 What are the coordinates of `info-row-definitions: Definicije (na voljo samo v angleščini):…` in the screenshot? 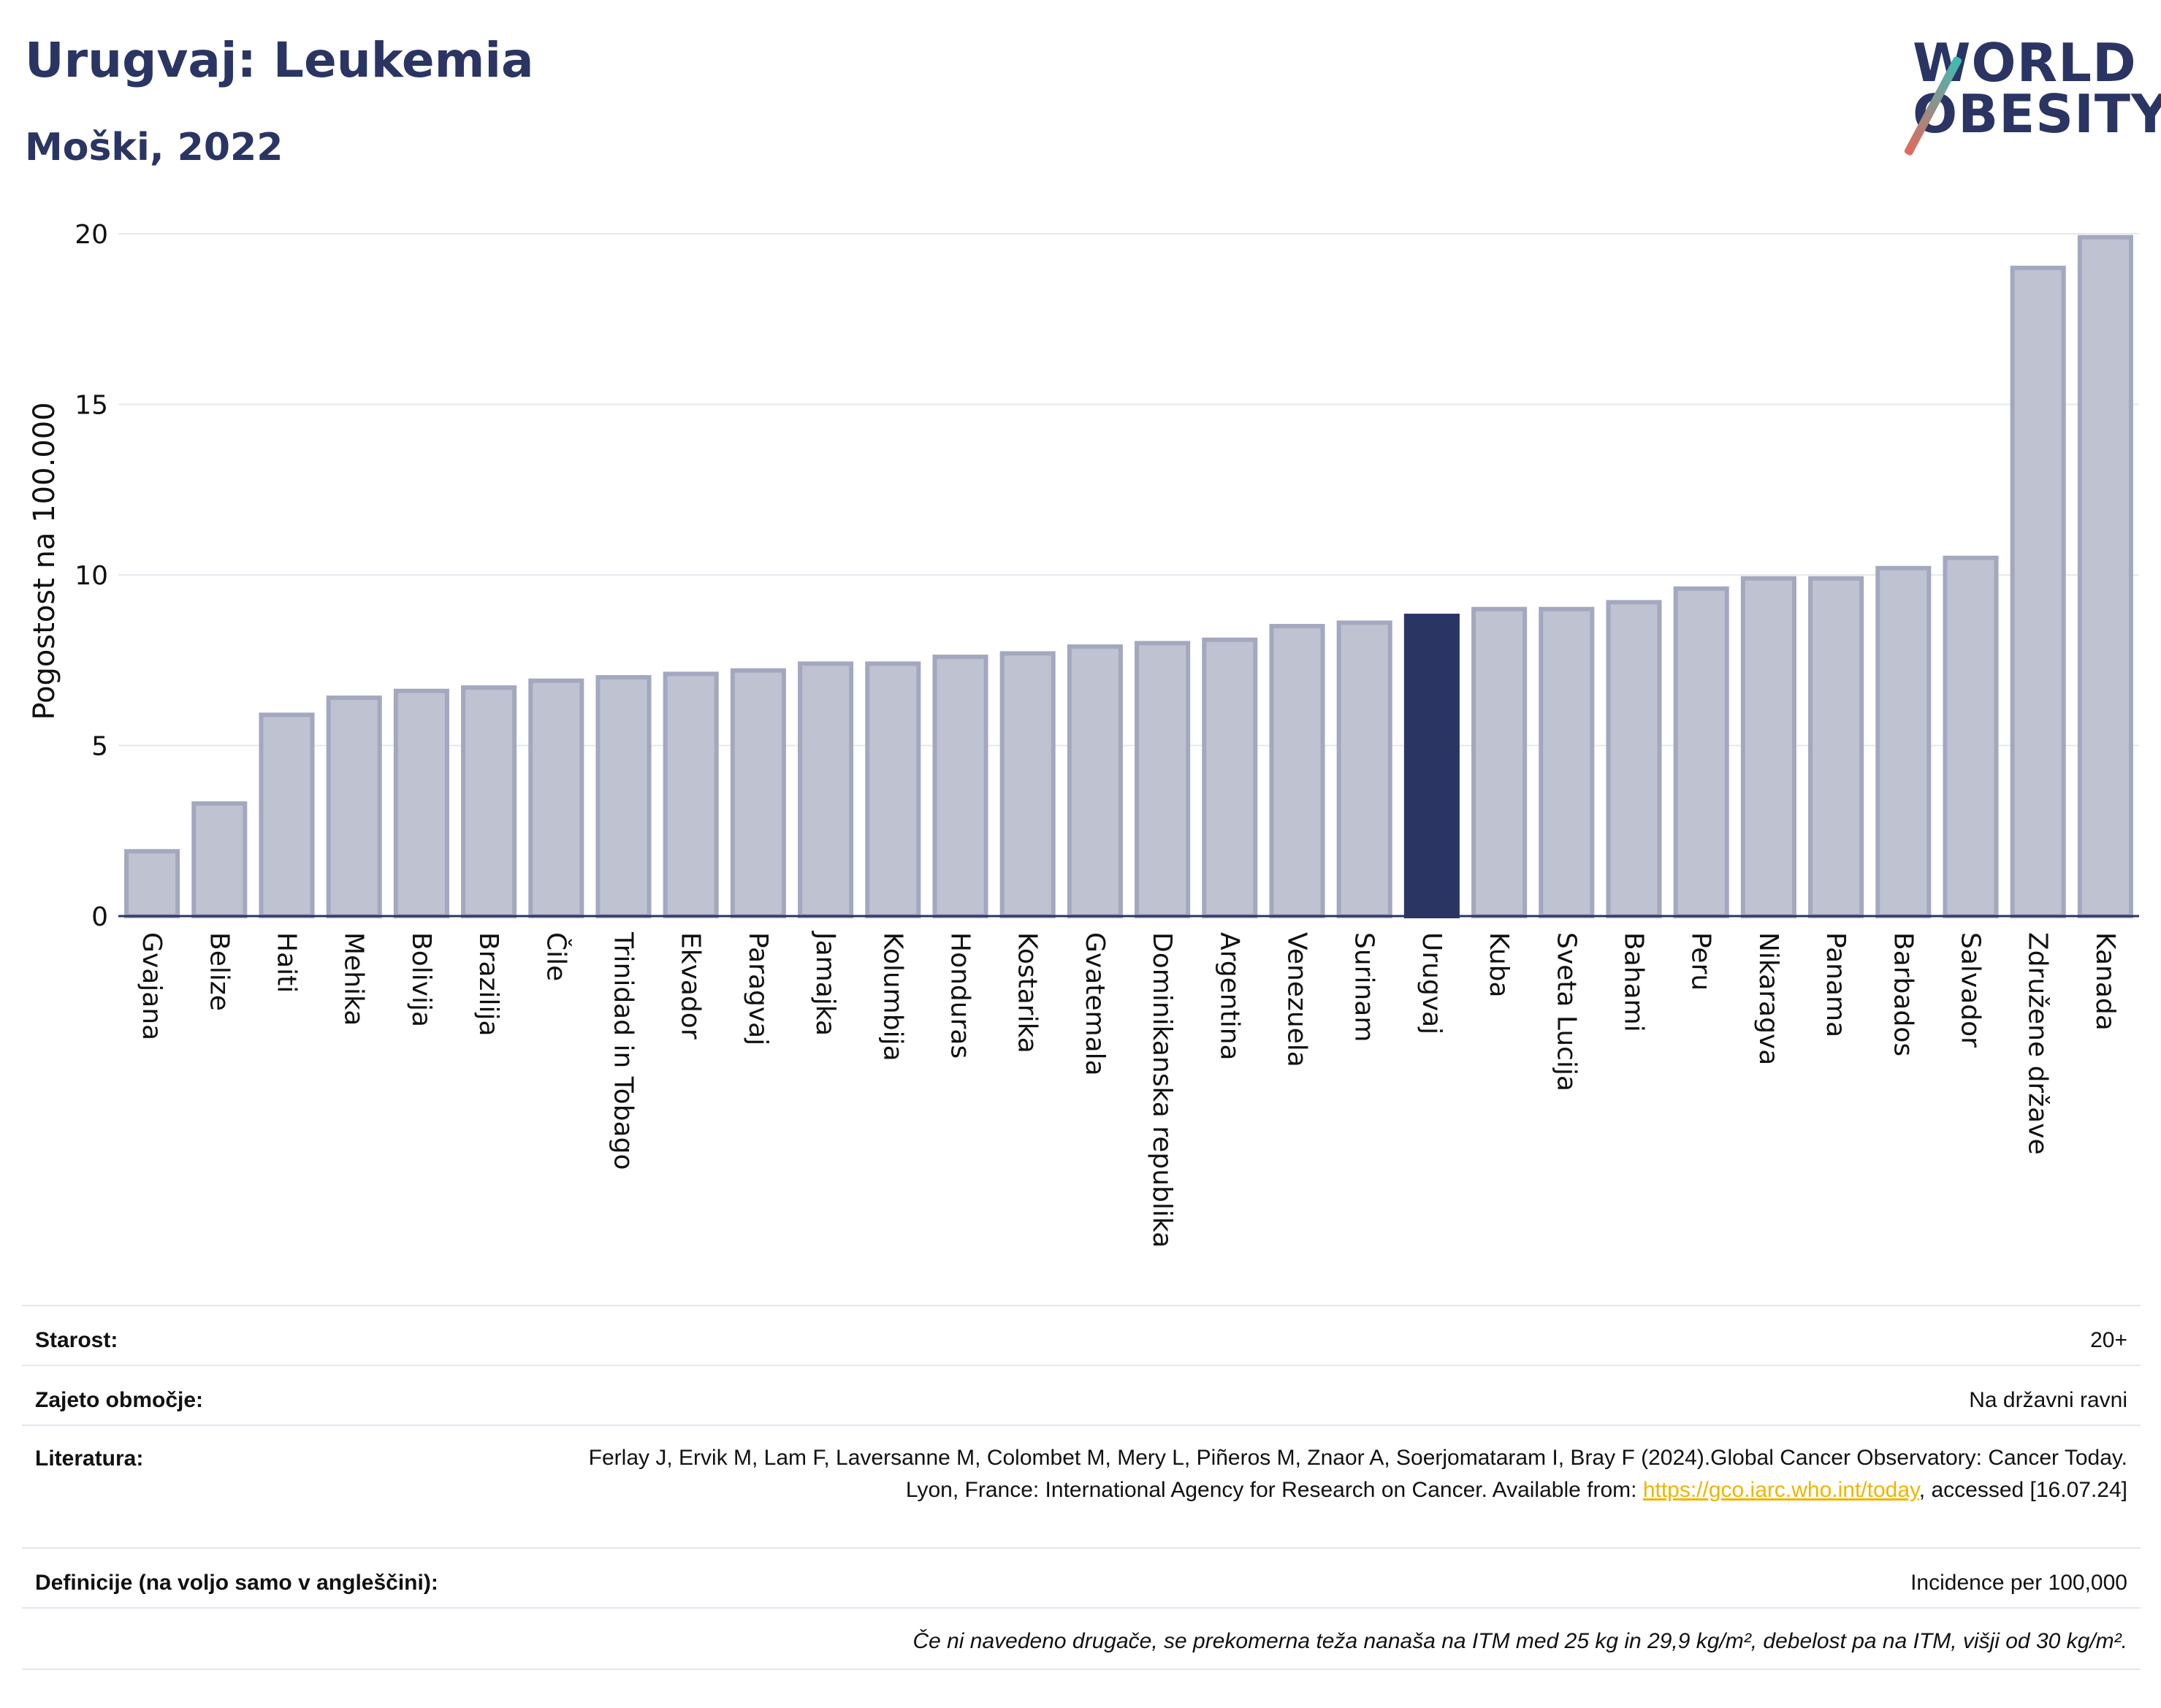 It's located at (1081, 1578).